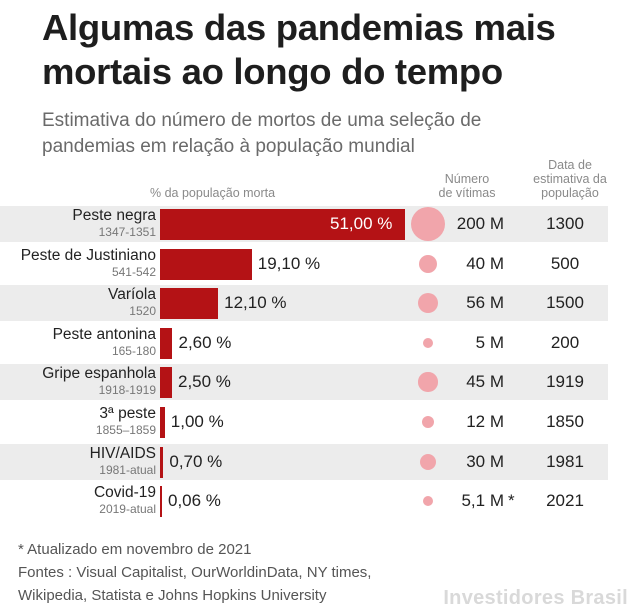  Describe the element at coordinates (197, 421) in the screenshot. I see `bar-value-label: 1,00 %` at that location.